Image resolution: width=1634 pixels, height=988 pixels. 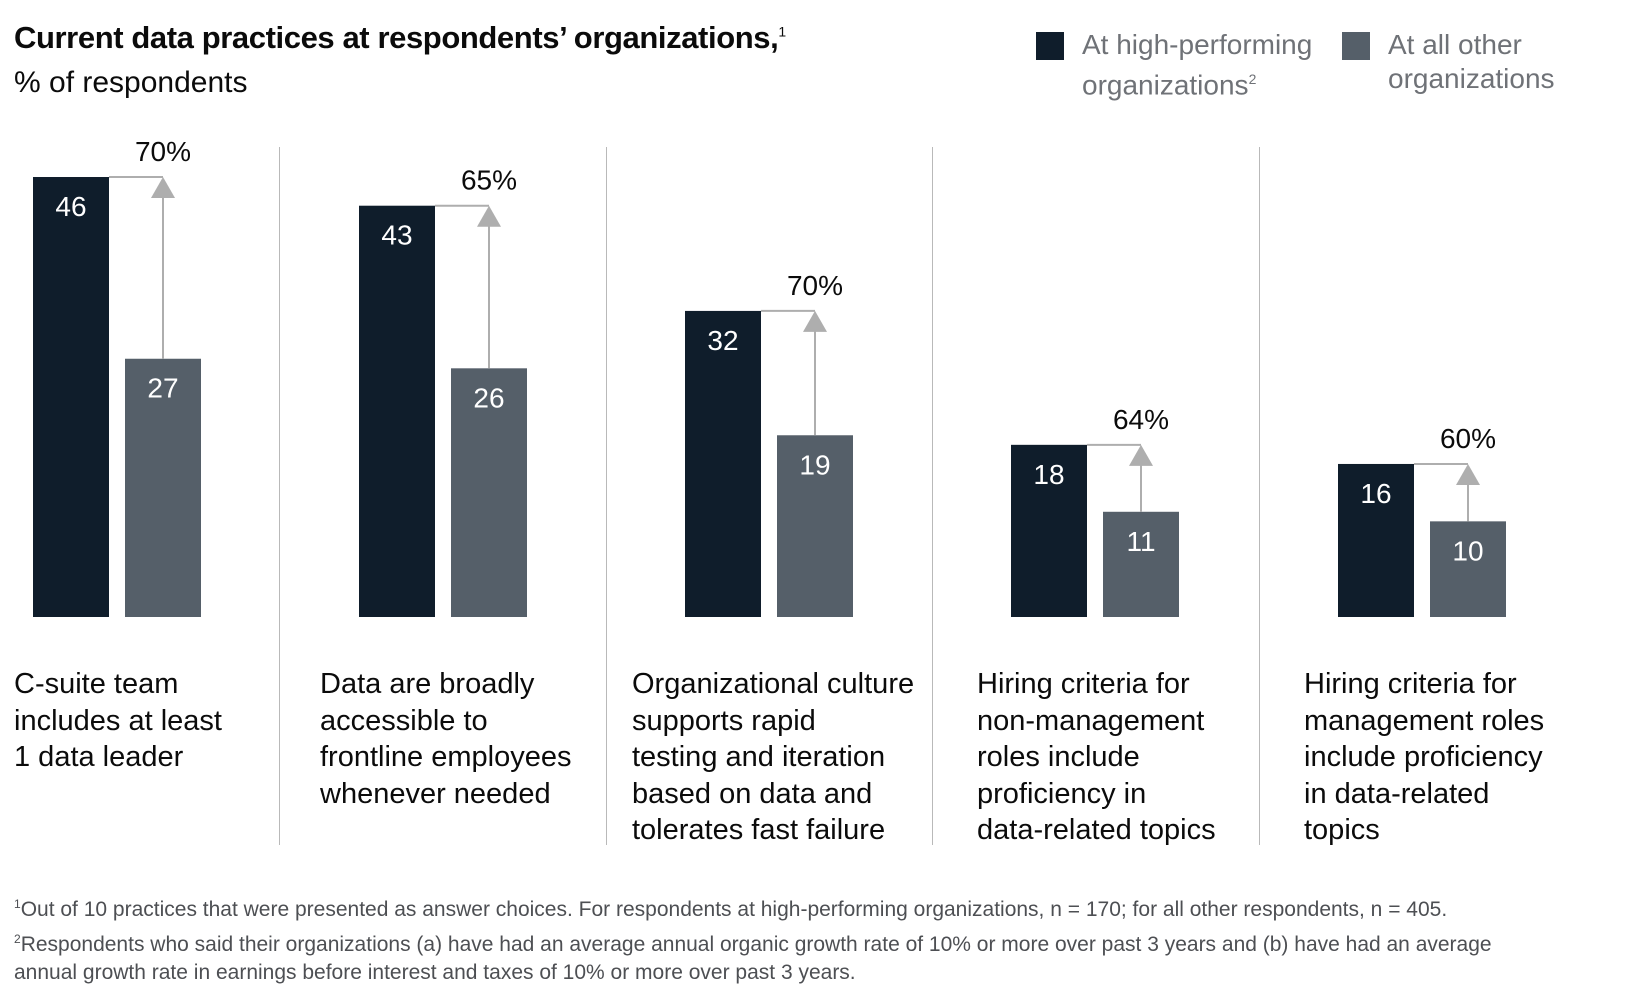 What do you see at coordinates (1062, 793) in the screenshot?
I see `category-label-line: proficiency in` at bounding box center [1062, 793].